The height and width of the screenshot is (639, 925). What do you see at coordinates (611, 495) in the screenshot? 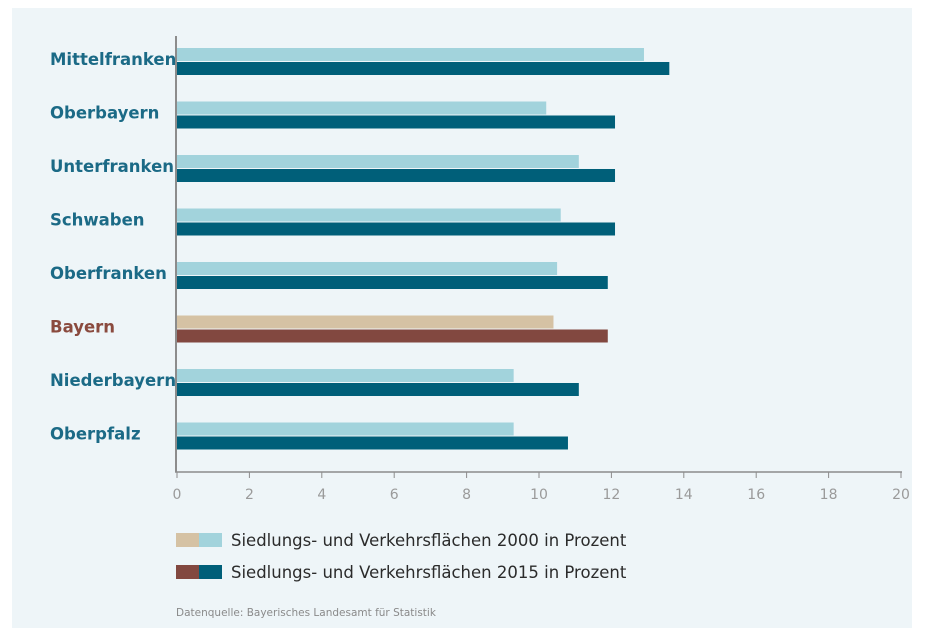
I see `x-tick-label: 12` at bounding box center [611, 495].